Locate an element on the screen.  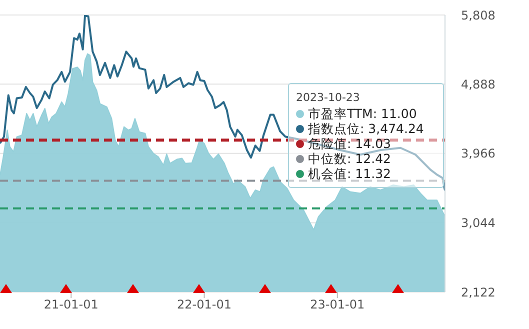
ref-line-label: 危险值: 14.03 is located at coordinates (349, 143).